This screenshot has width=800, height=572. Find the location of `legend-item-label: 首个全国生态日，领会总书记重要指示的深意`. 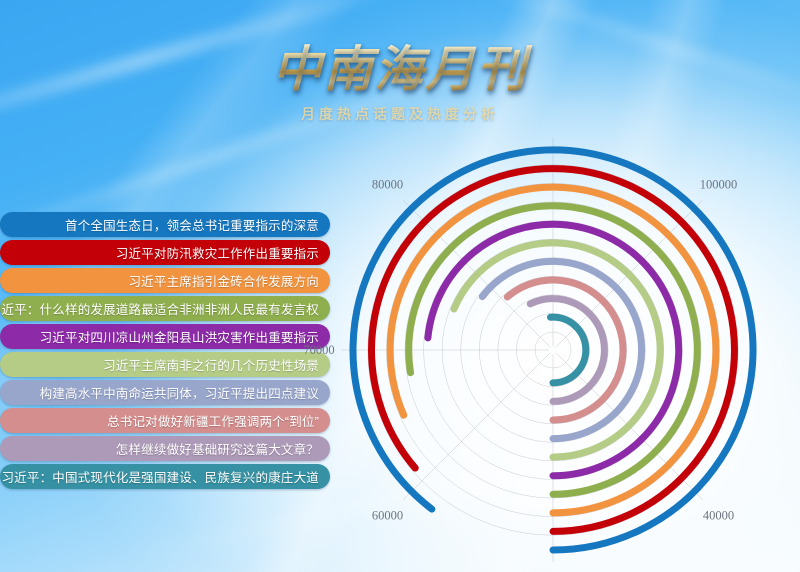

legend-item-label: 首个全国生态日，领会总书记重要指示的深意 is located at coordinates (191, 226).